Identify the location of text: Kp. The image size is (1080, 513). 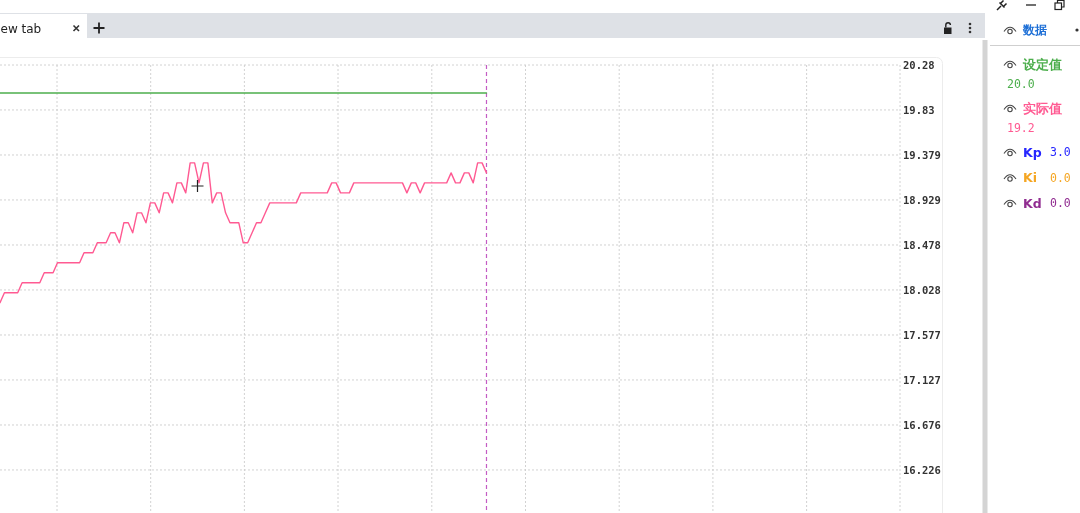
(1032, 152).